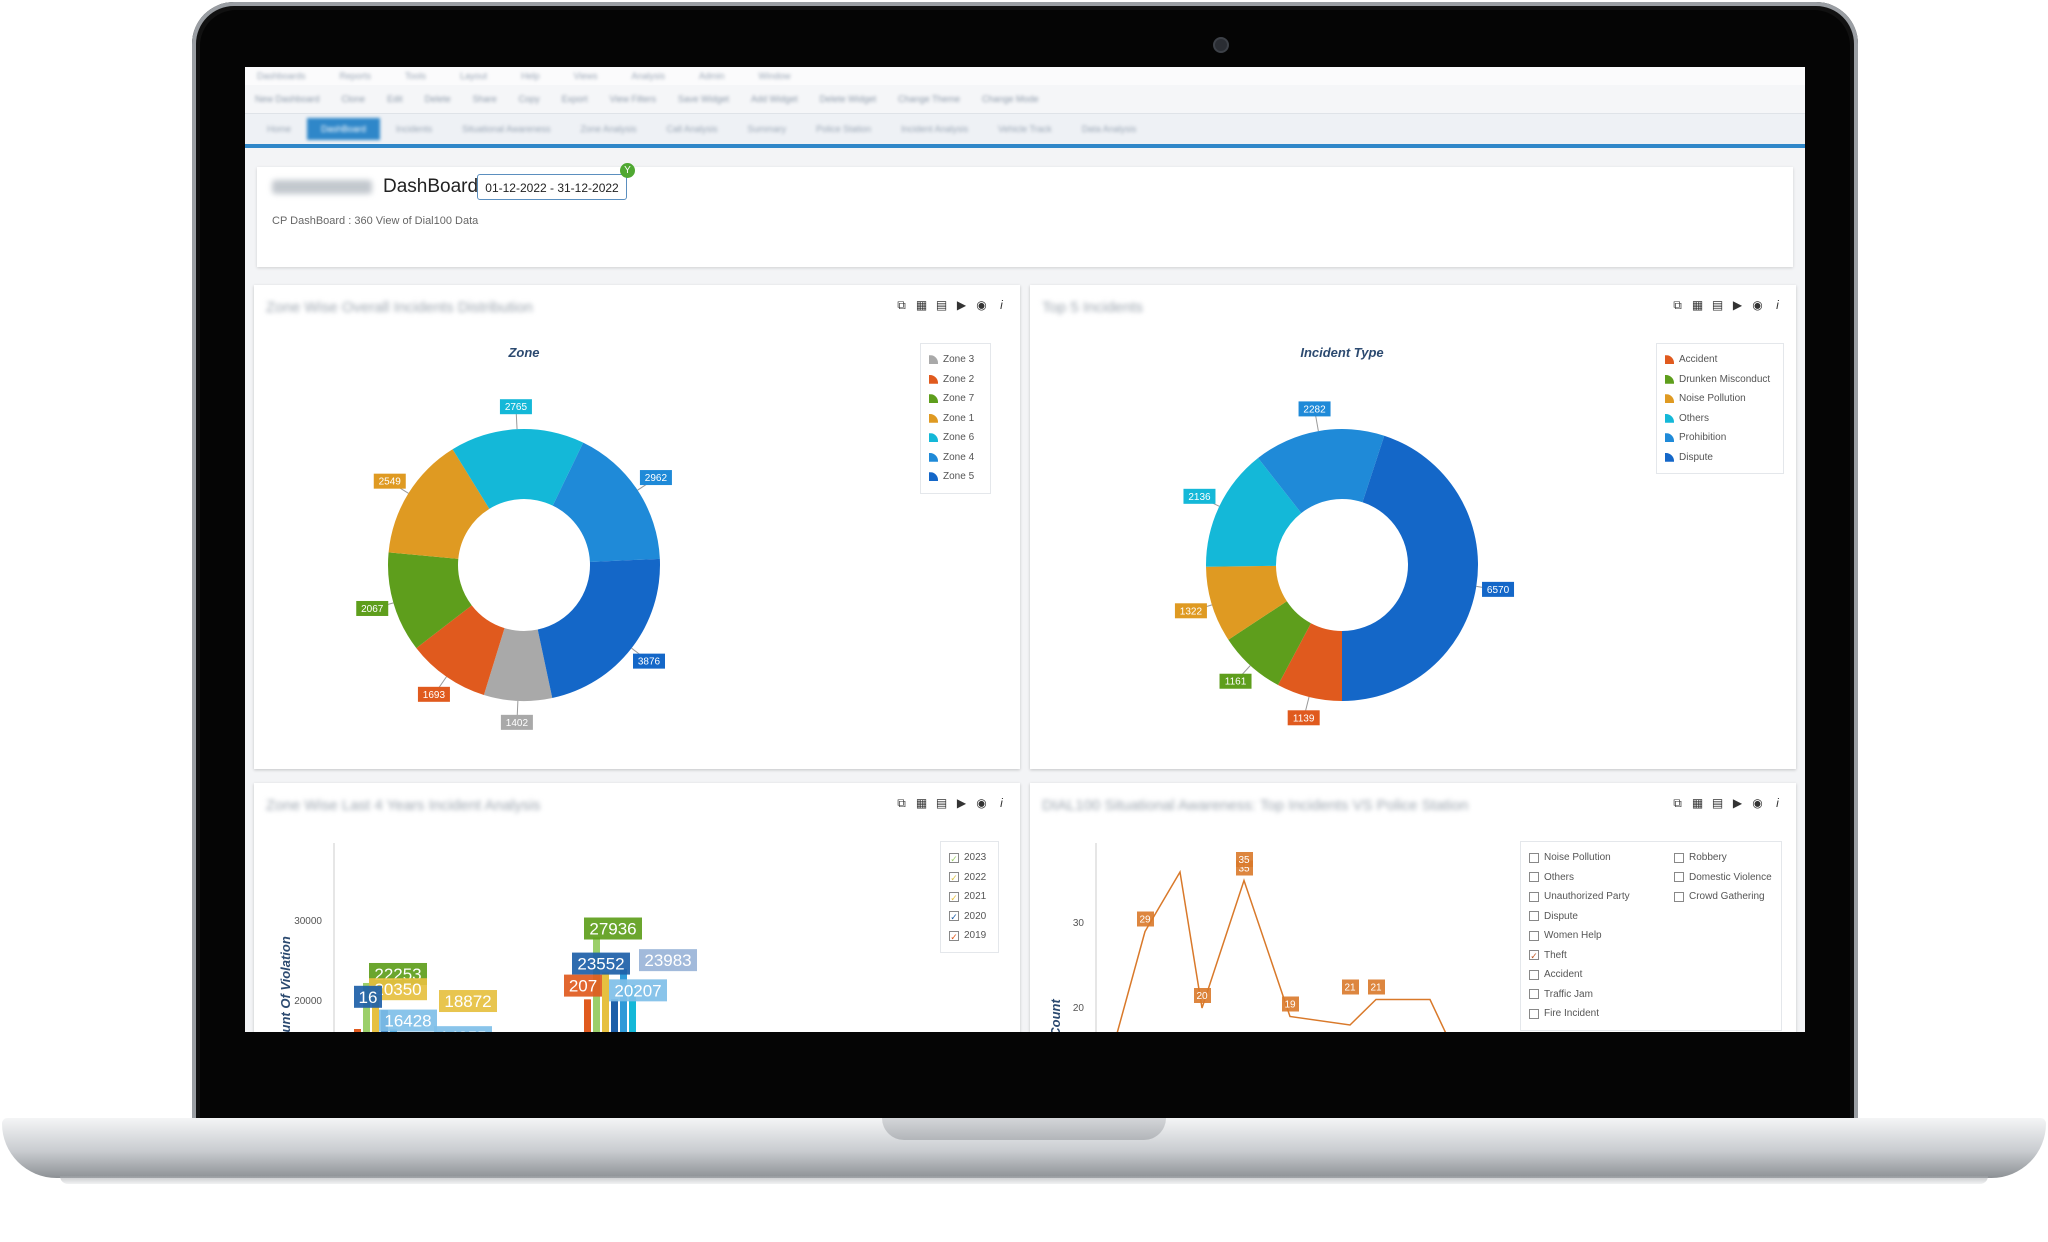 This screenshot has width=2048, height=1242. What do you see at coordinates (627, 170) in the screenshot?
I see `filter-icon: Y` at bounding box center [627, 170].